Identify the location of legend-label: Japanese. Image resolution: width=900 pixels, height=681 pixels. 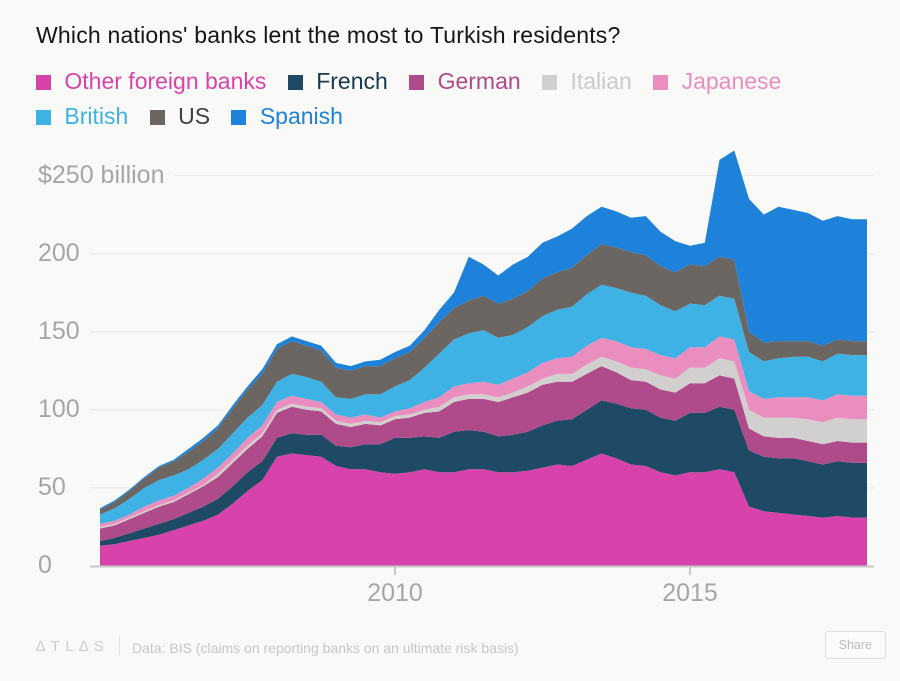
(731, 81).